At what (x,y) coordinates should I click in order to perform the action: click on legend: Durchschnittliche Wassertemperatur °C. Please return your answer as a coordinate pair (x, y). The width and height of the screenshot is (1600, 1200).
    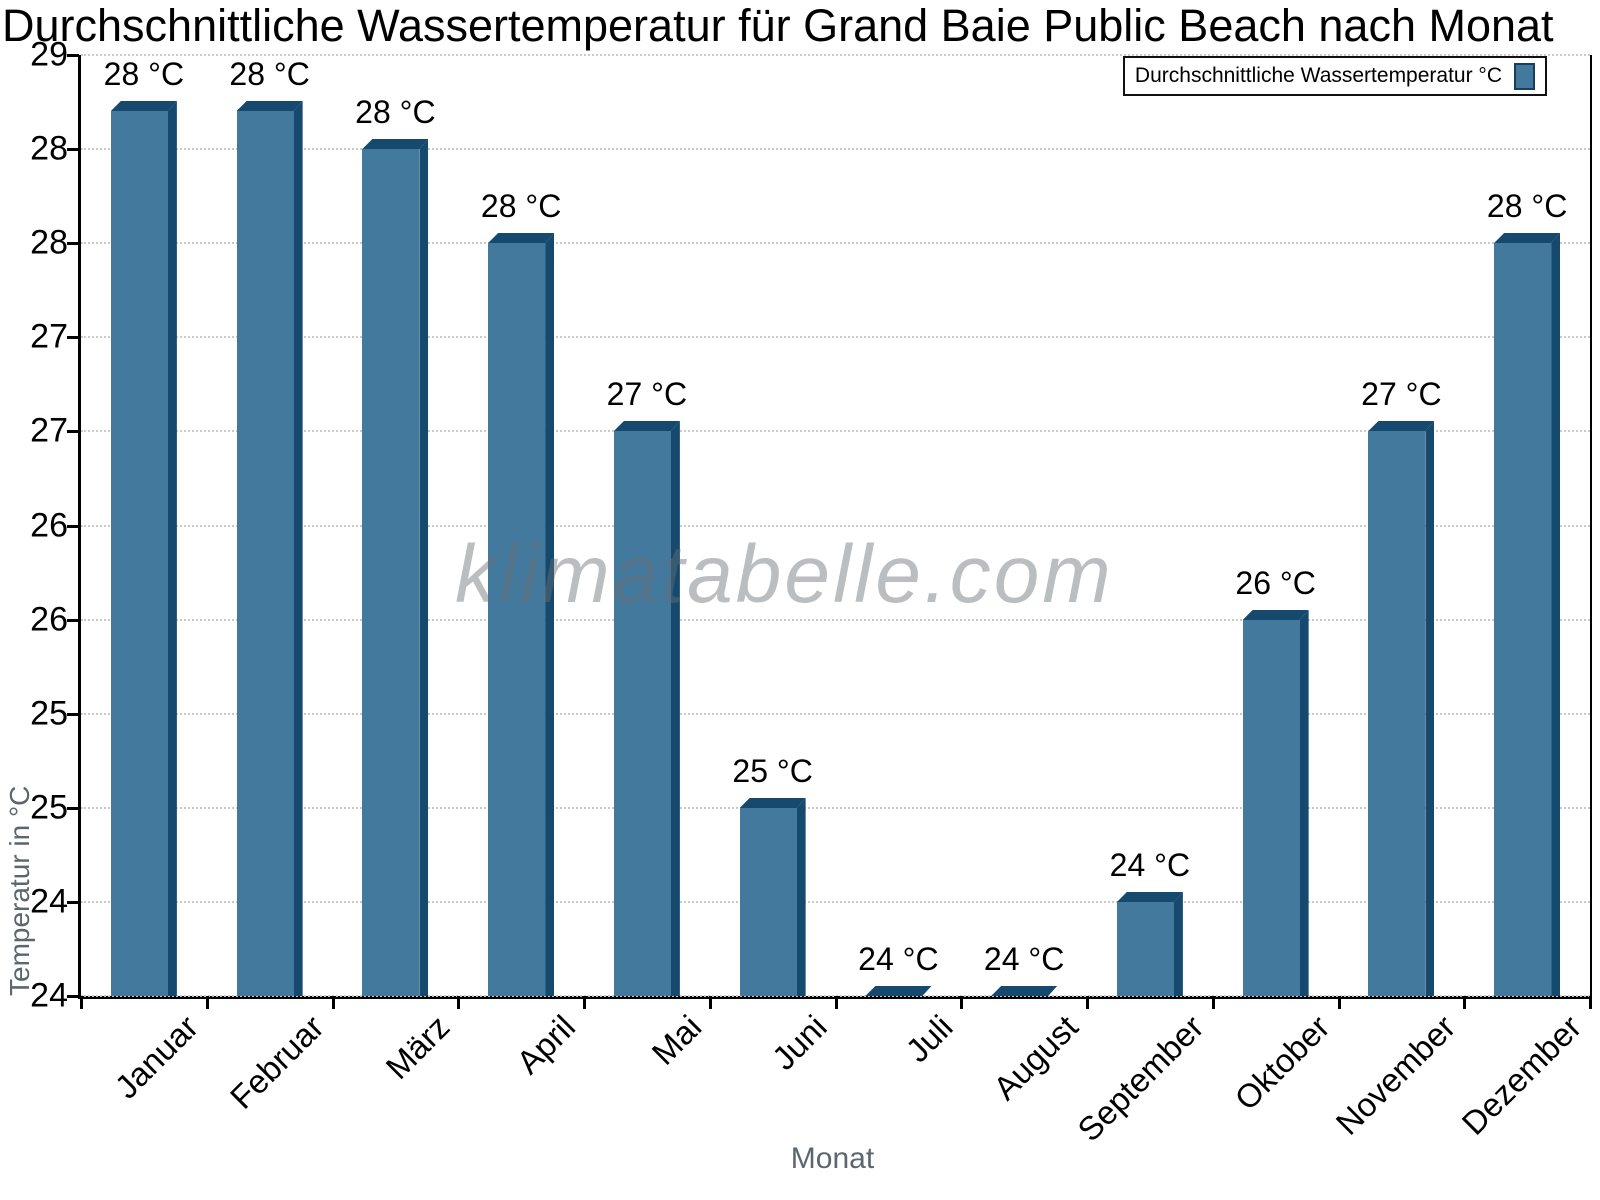
    Looking at the image, I should click on (1334, 76).